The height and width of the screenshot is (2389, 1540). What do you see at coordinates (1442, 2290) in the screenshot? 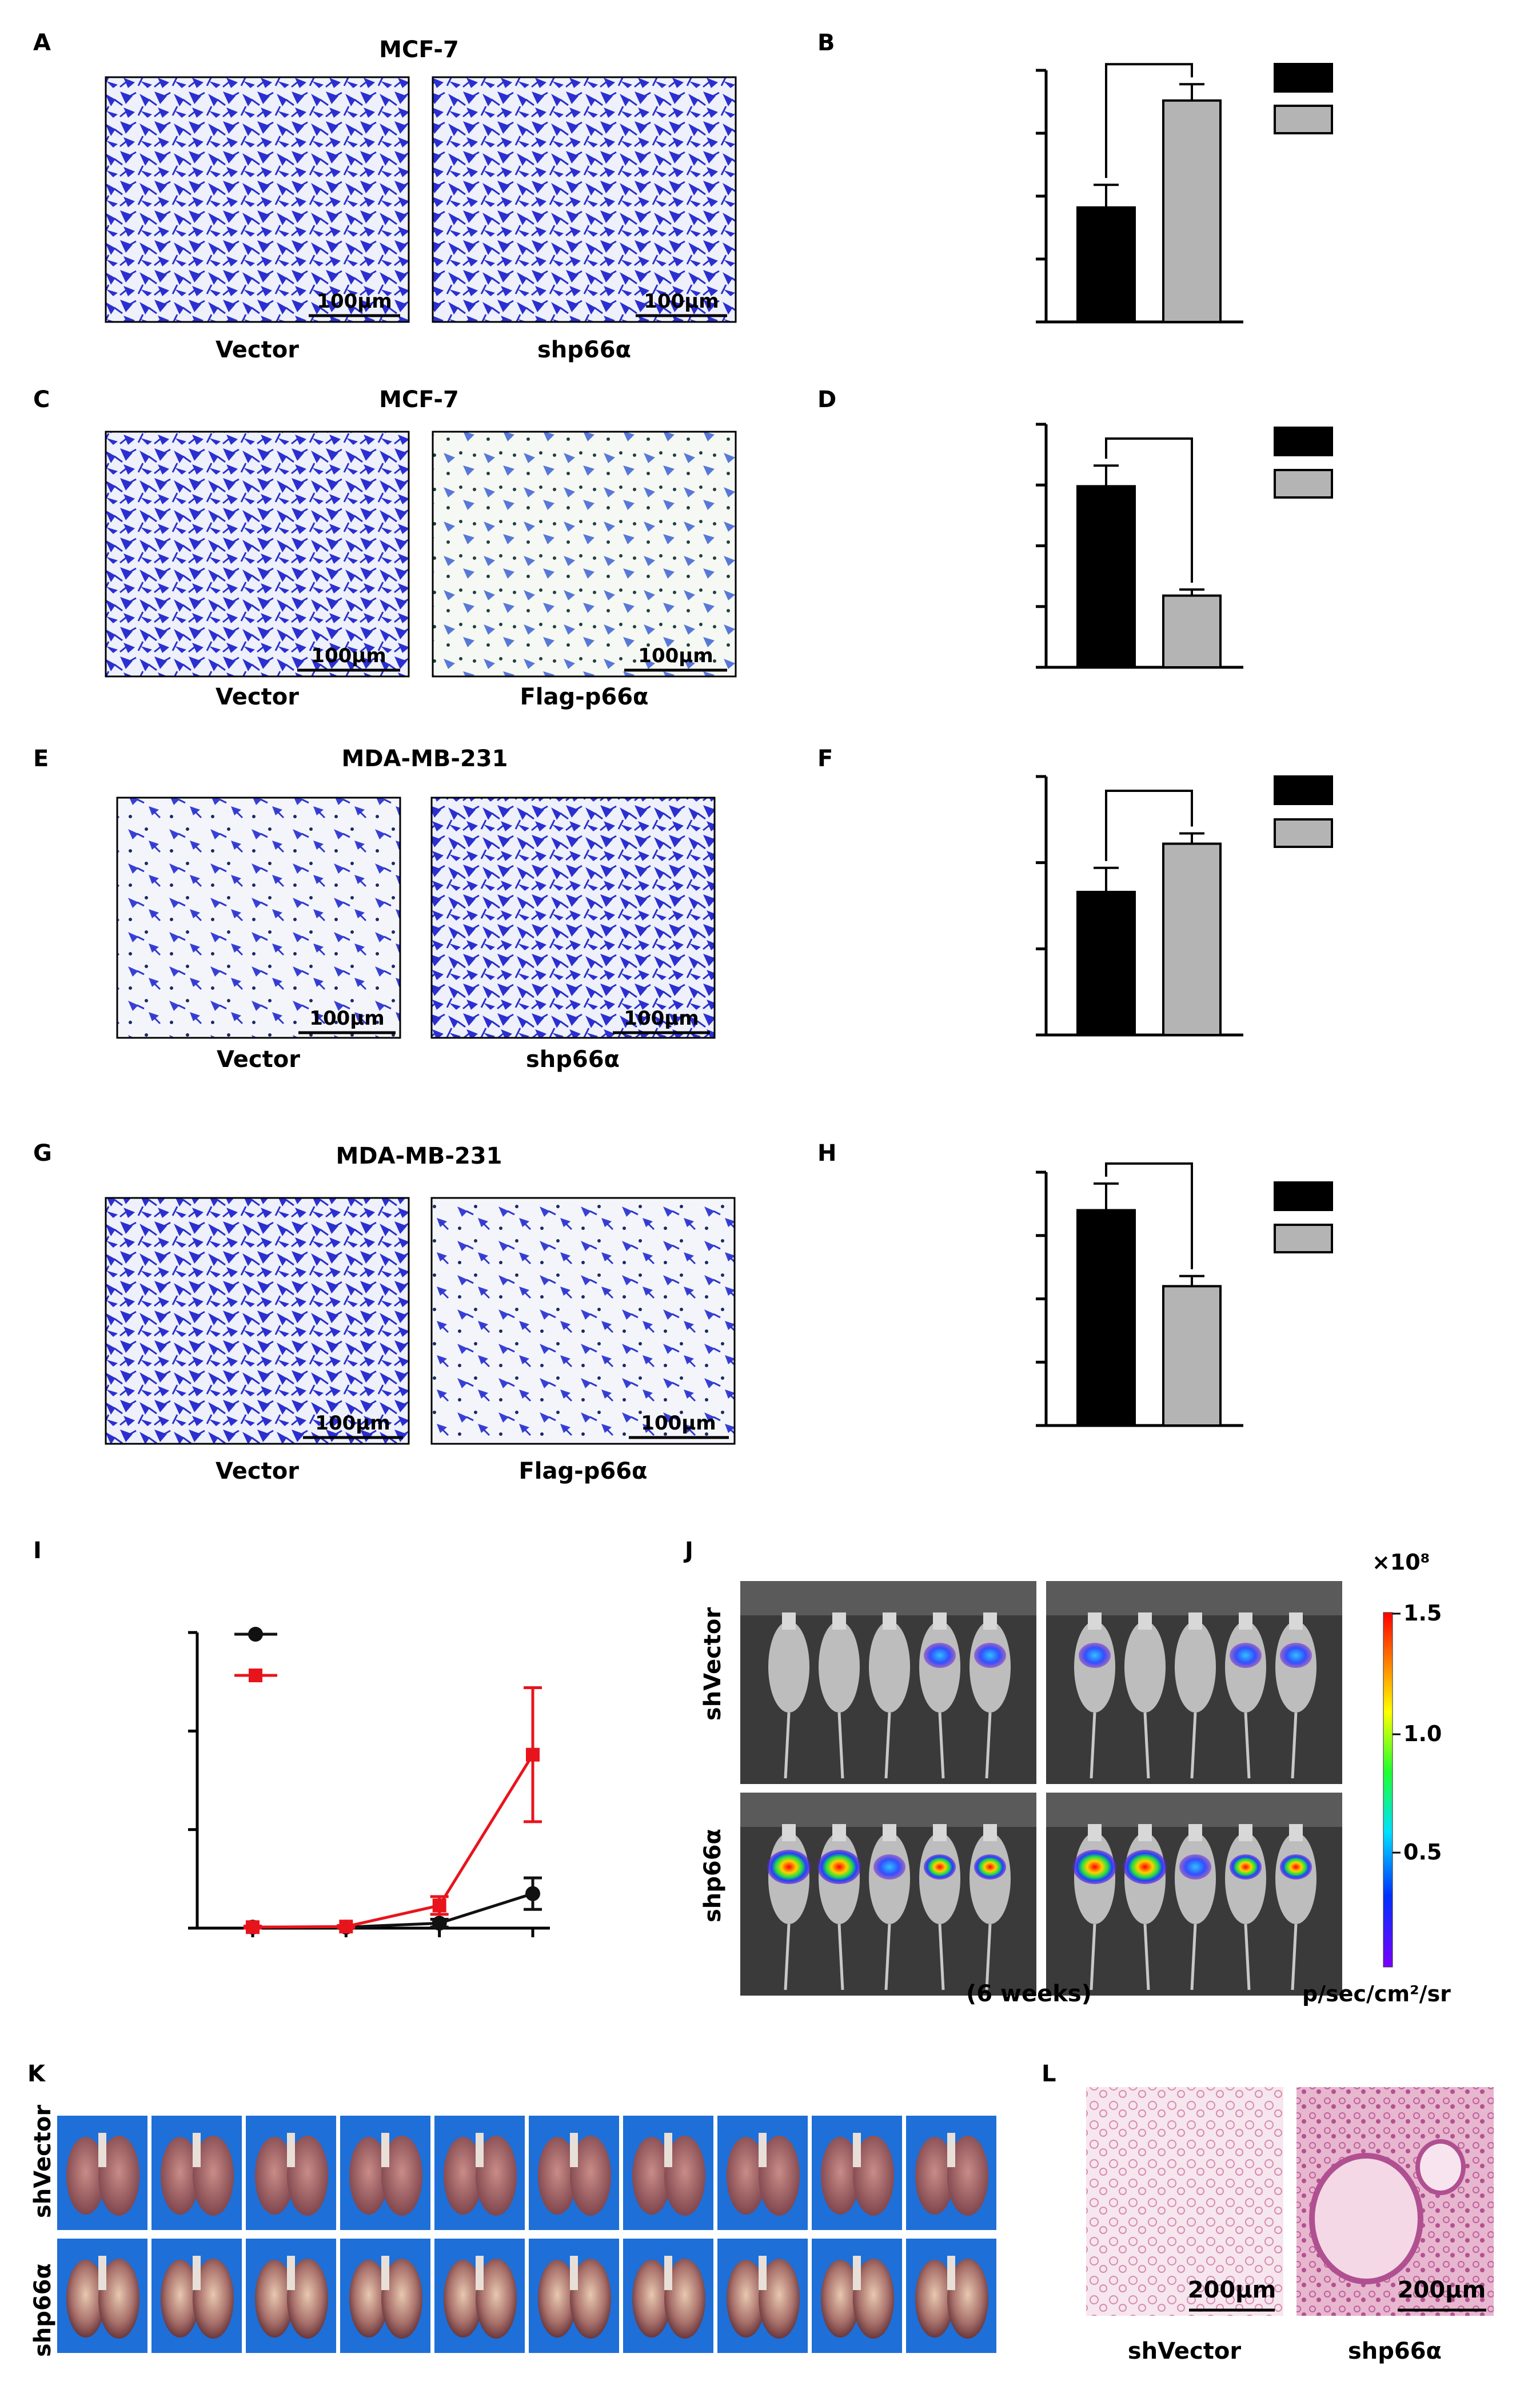
I see `scale-bar-label: 200μm` at bounding box center [1442, 2290].